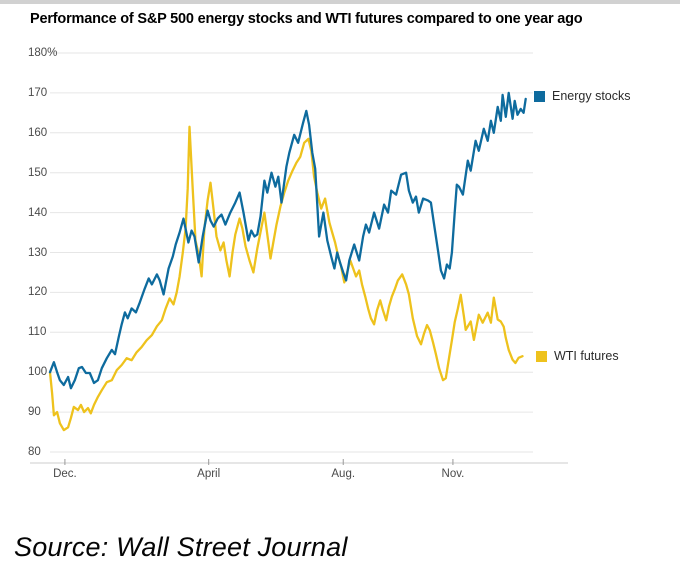  What do you see at coordinates (38, 212) in the screenshot?
I see `y-tick-label-140: 140` at bounding box center [38, 212].